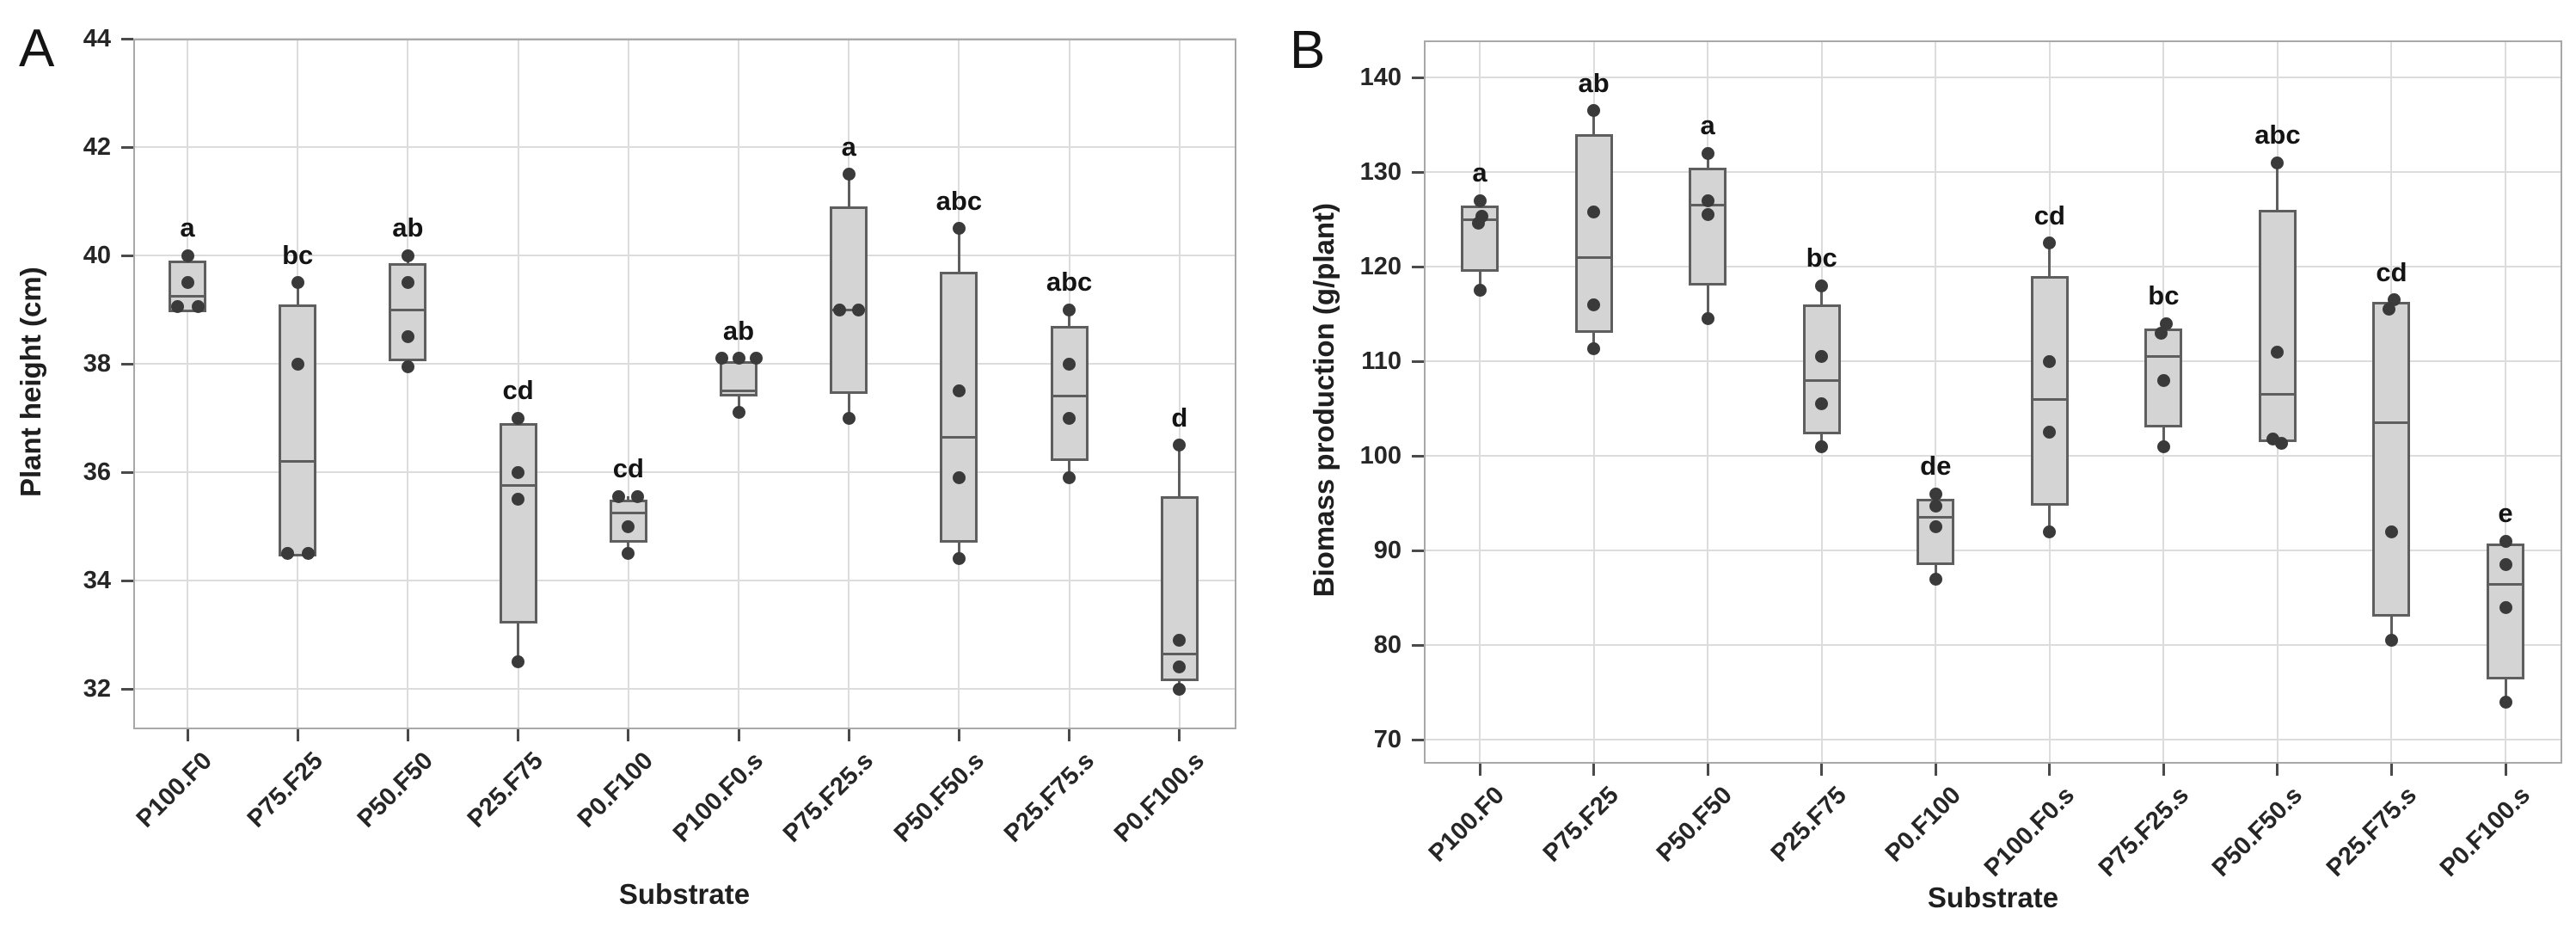 The image size is (2576, 946). I want to click on x-tick-label: P75.F25, so click(1580, 824).